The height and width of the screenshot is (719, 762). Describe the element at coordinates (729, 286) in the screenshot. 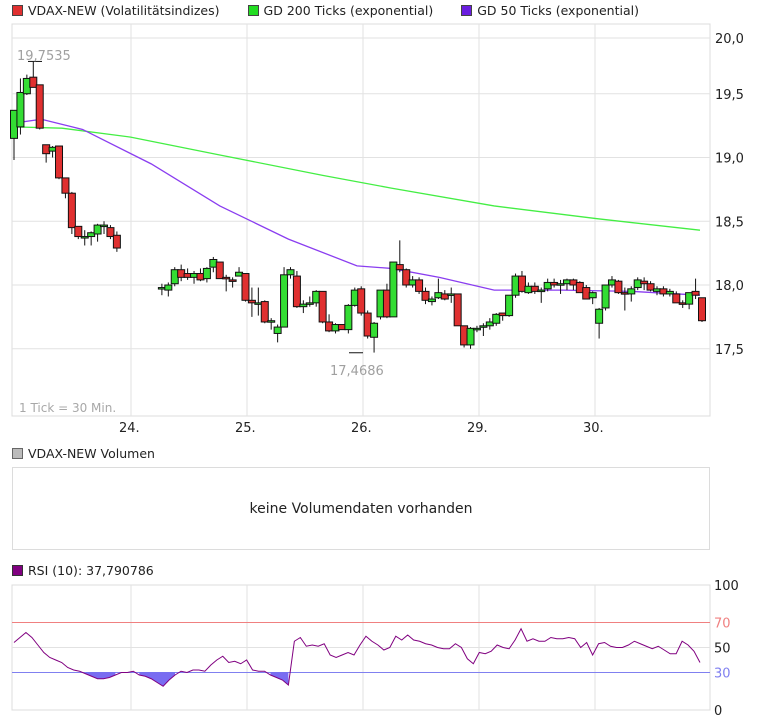

I see `y-tick-label: 18,0` at that location.